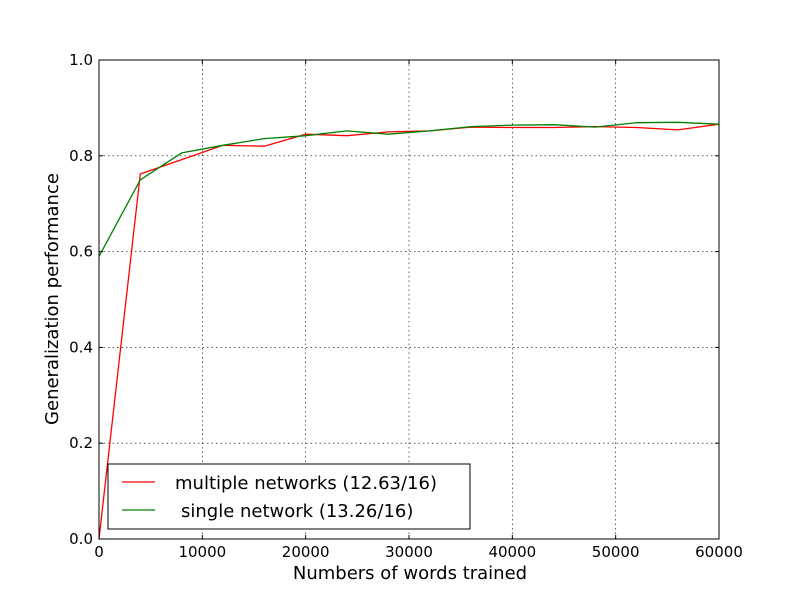 Image resolution: width=800 pixels, height=600 pixels. Describe the element at coordinates (409, 552) in the screenshot. I see `x-tick-label: 30000` at that location.